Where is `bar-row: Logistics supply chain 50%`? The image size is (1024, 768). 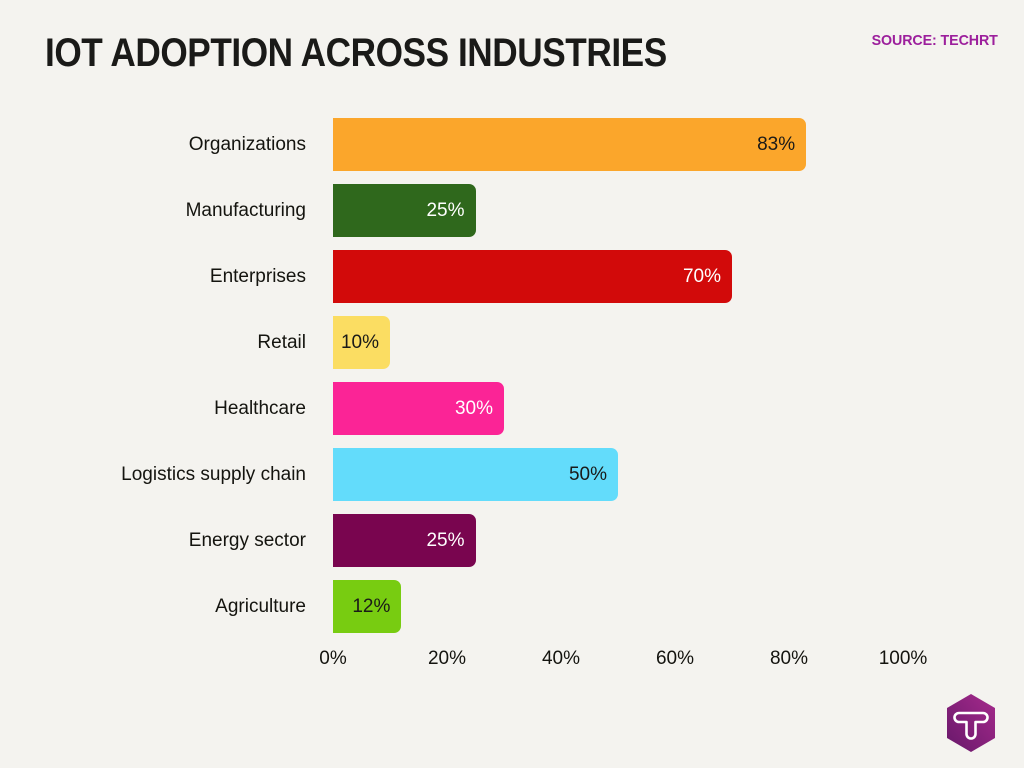
bar-row: Logistics supply chain 50% is located at coordinates (512, 474).